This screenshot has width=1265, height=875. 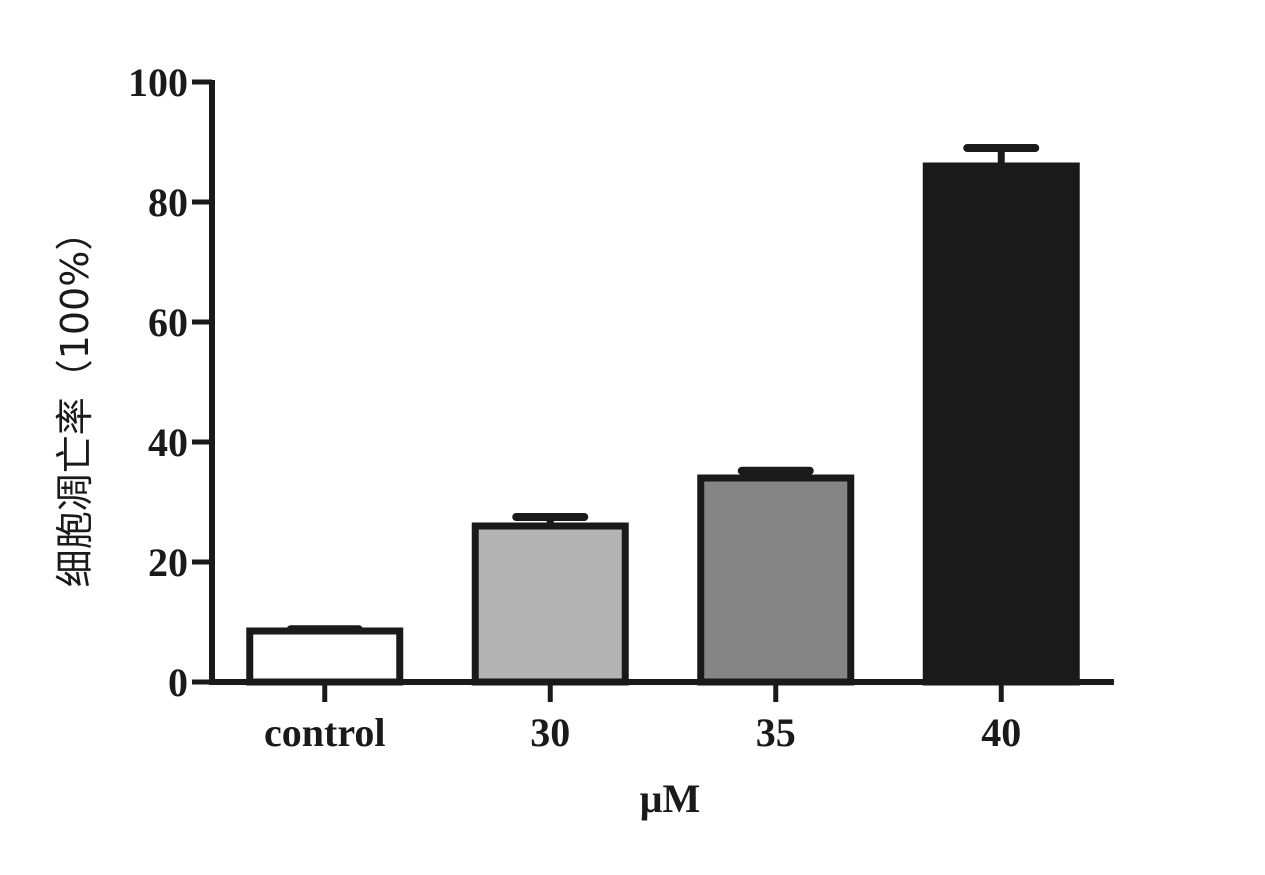 What do you see at coordinates (168, 562) in the screenshot?
I see `y-tick-label-20: 20` at bounding box center [168, 562].